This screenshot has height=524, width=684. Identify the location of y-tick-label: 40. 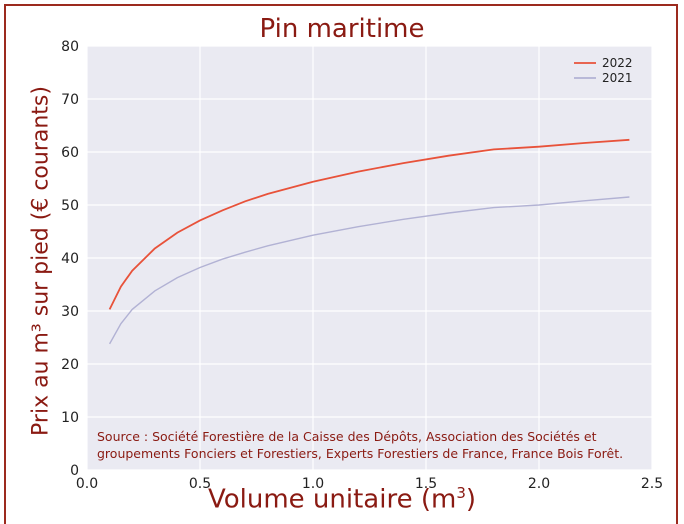
(70, 259).